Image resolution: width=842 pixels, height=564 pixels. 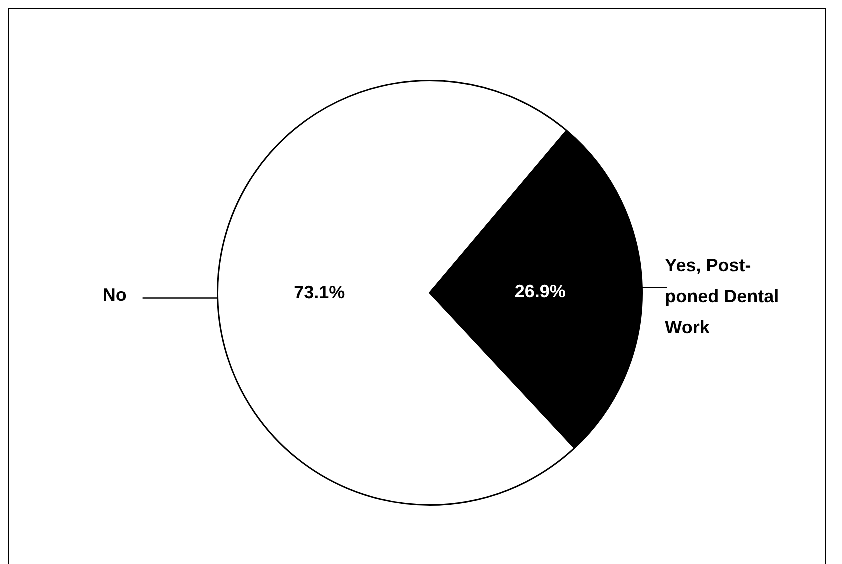 What do you see at coordinates (114, 295) in the screenshot?
I see `slice-label: No` at bounding box center [114, 295].